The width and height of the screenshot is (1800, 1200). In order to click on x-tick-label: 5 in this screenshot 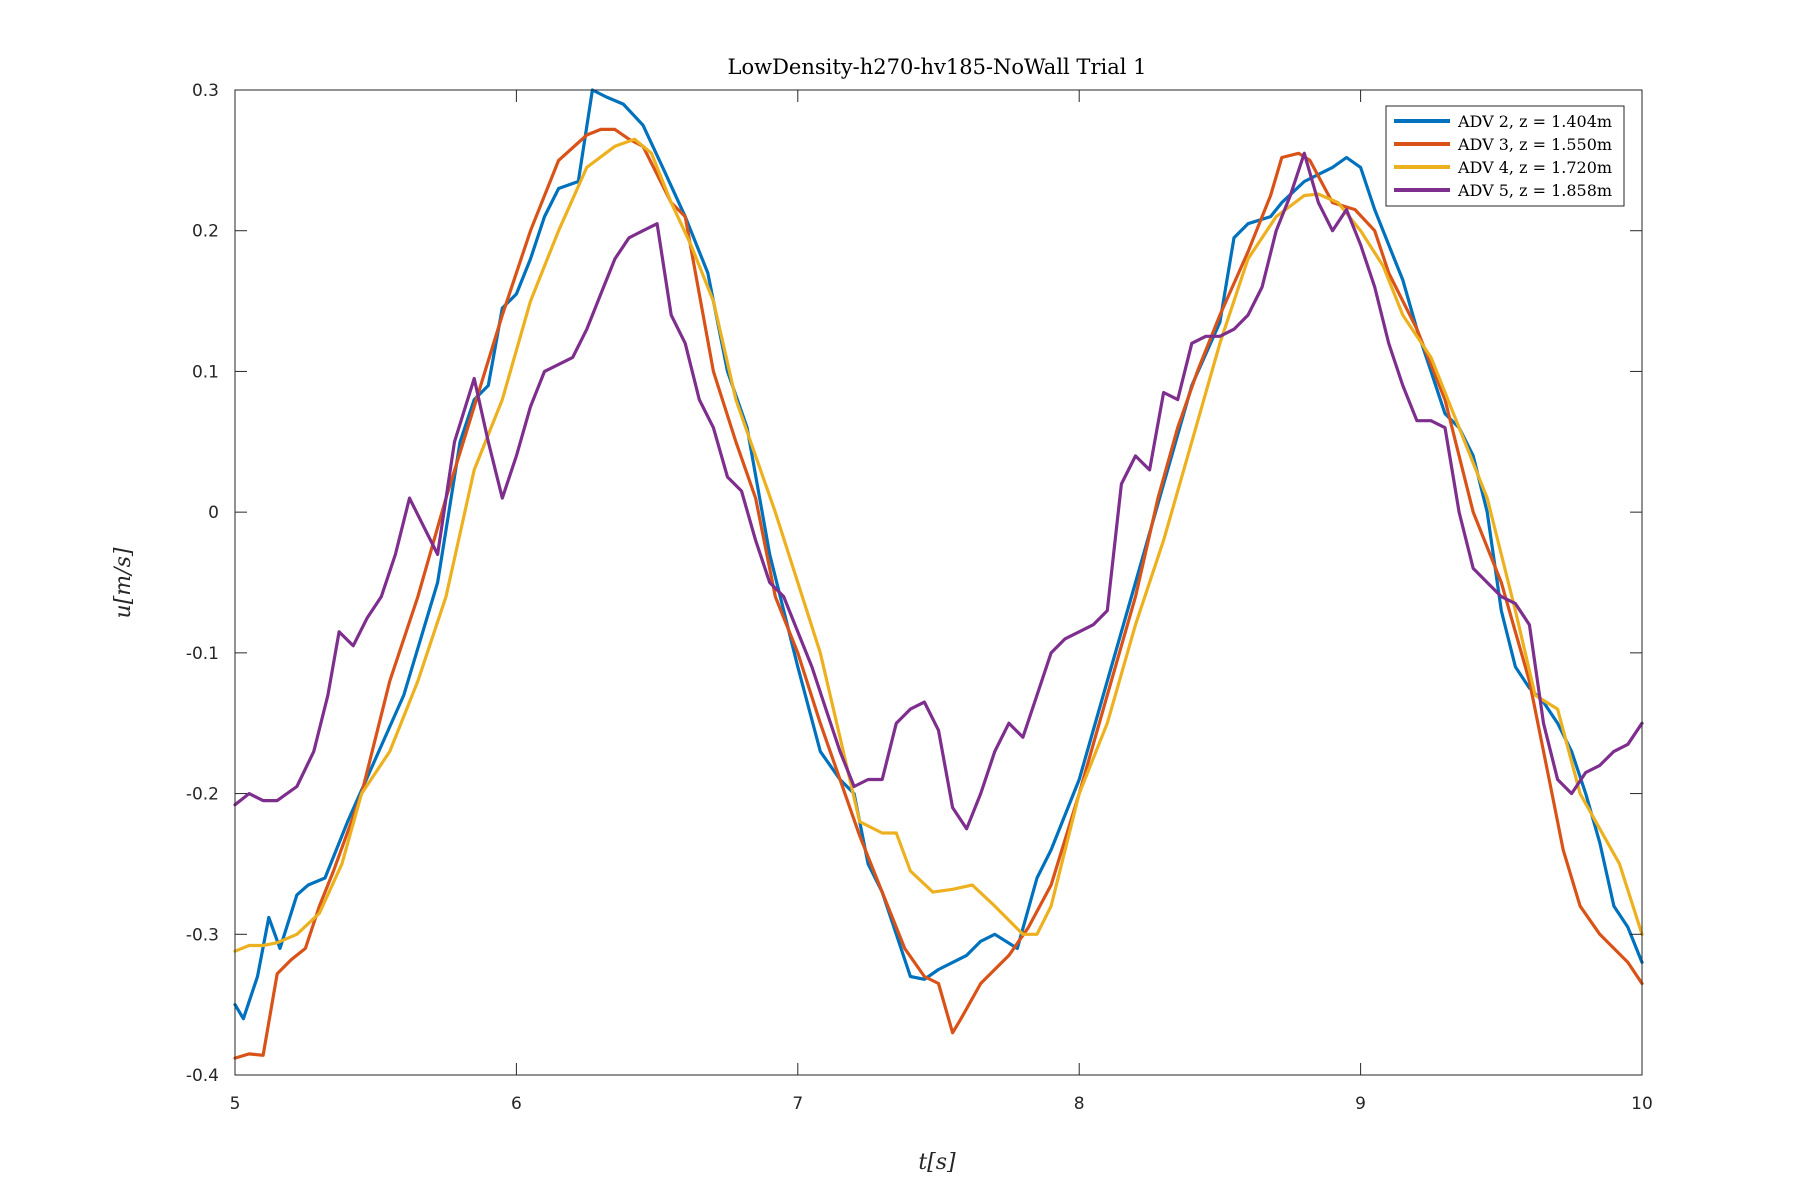, I will do `click(235, 1104)`.